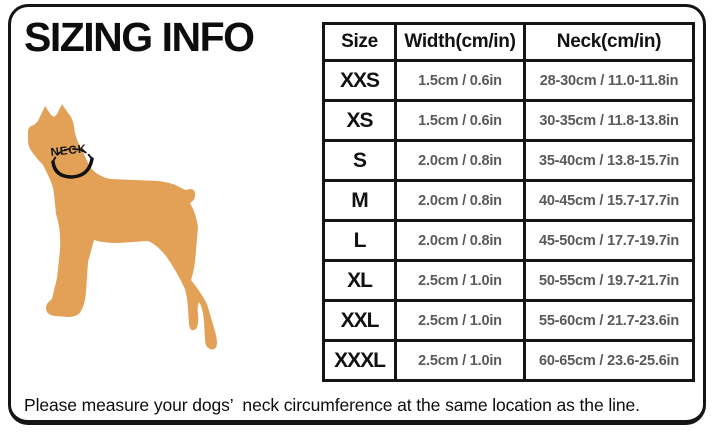 The width and height of the screenshot is (720, 432). Describe the element at coordinates (609, 200) in the screenshot. I see `neck-value: 40-45cm / 15.7-17.7in` at that location.